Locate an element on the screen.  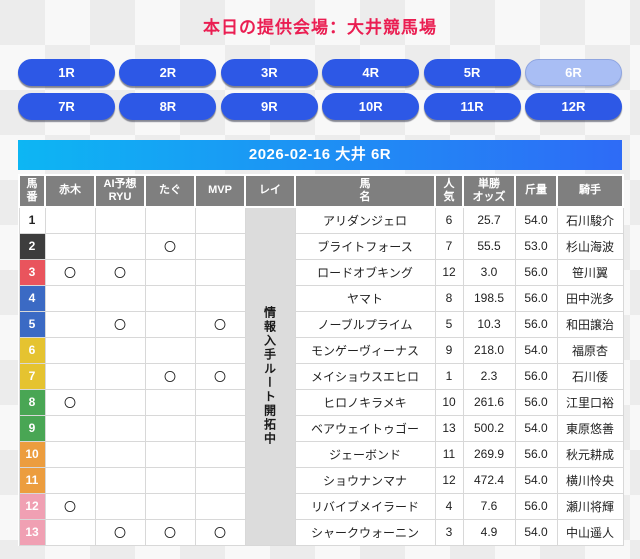
race-button-7r: 7R is located at coordinates (66, 106).